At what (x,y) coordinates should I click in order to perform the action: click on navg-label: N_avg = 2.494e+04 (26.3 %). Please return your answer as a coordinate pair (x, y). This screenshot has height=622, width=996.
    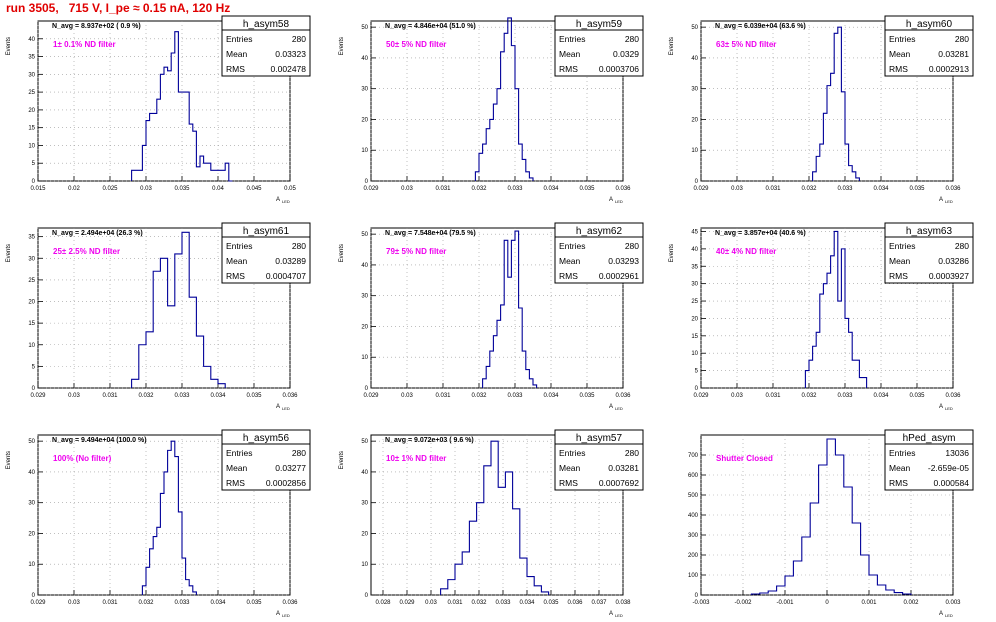
    Looking at the image, I should click on (97, 233).